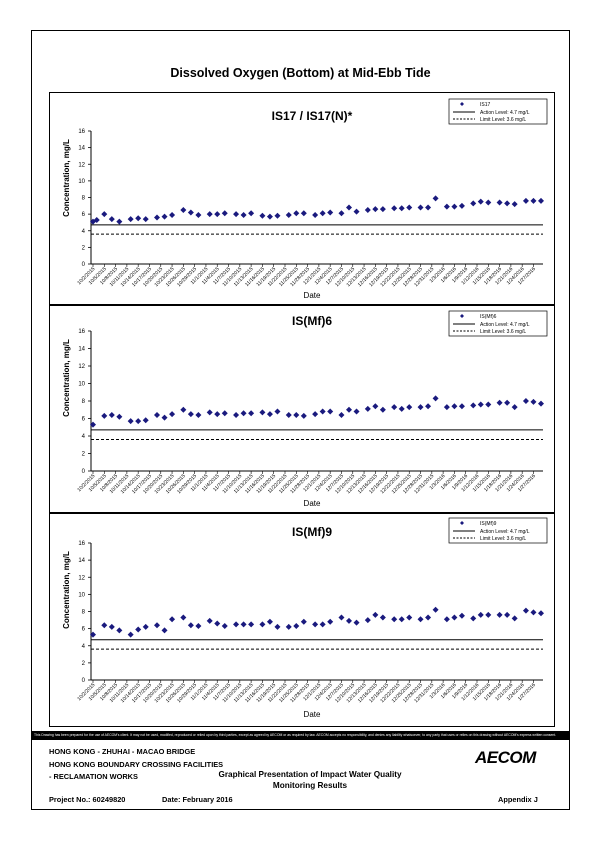 This screenshot has height=851, width=602. I want to click on y-tick-label: 10, so click(81, 182).